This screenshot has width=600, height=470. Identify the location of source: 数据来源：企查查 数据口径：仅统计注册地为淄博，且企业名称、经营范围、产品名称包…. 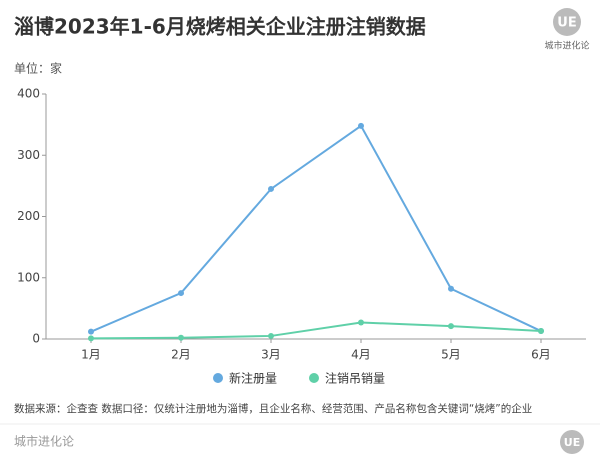
(273, 408).